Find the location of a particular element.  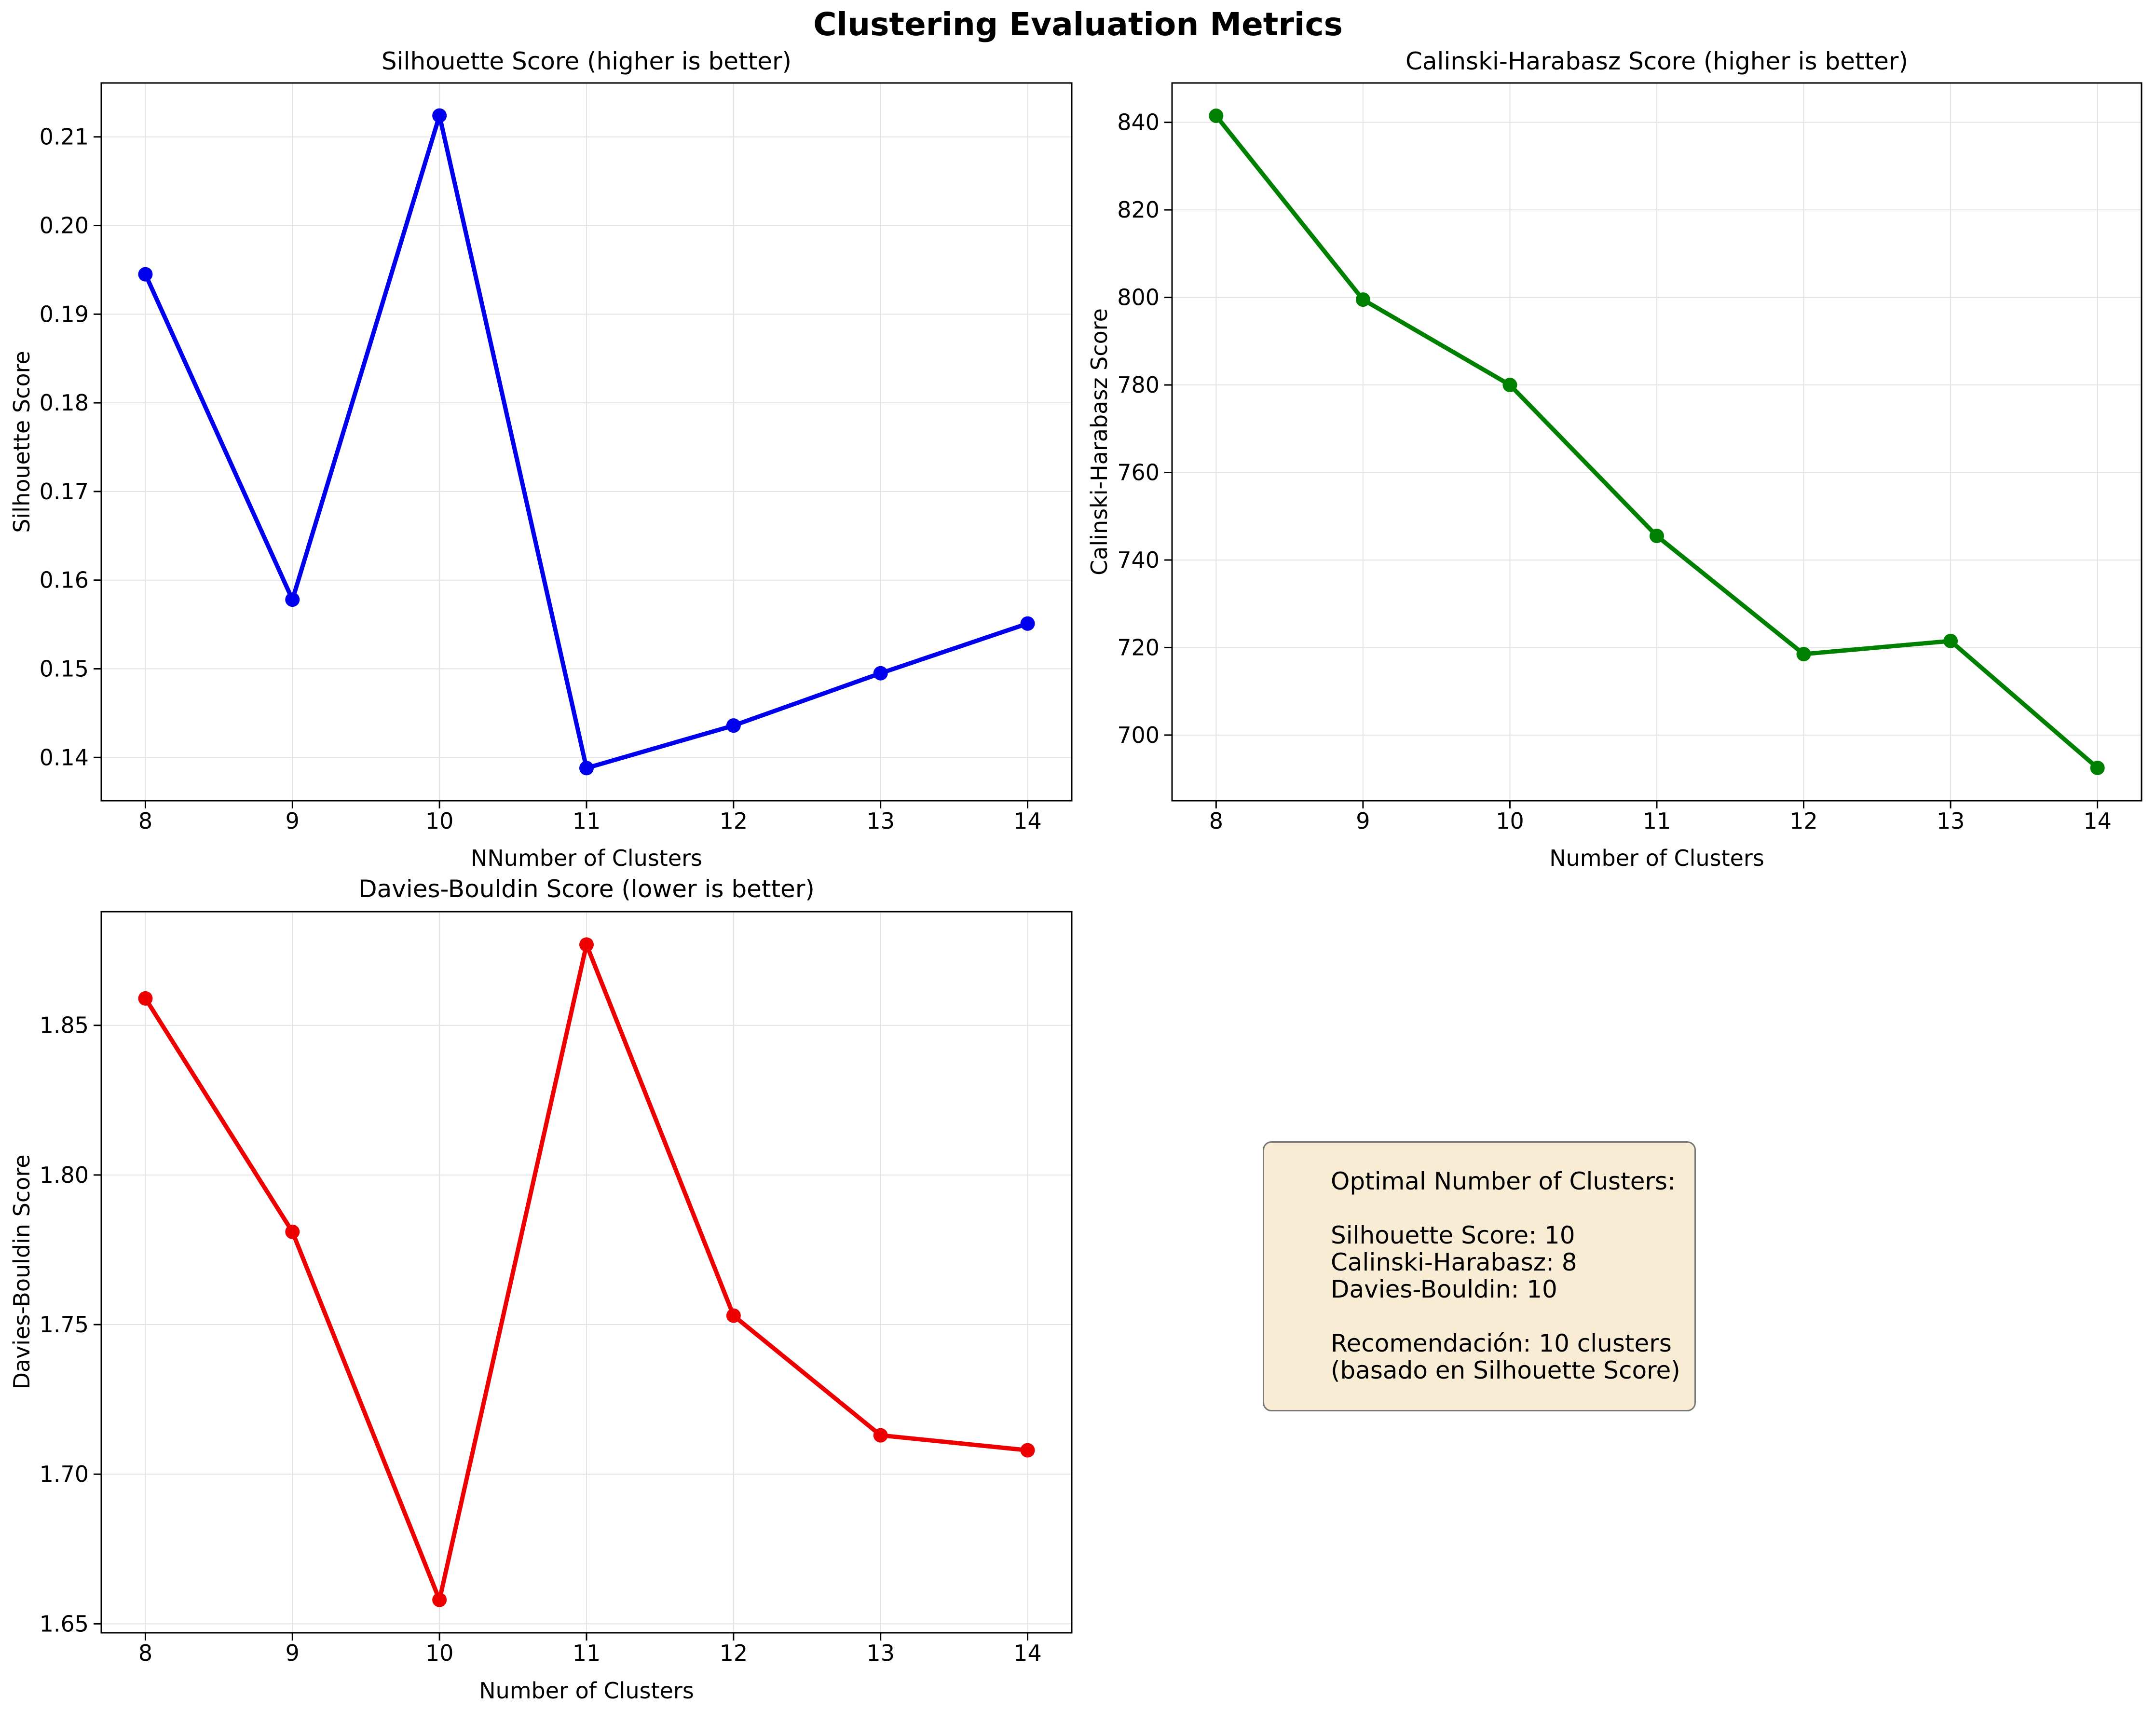

y-tick-label: 800 is located at coordinates (1138, 298).